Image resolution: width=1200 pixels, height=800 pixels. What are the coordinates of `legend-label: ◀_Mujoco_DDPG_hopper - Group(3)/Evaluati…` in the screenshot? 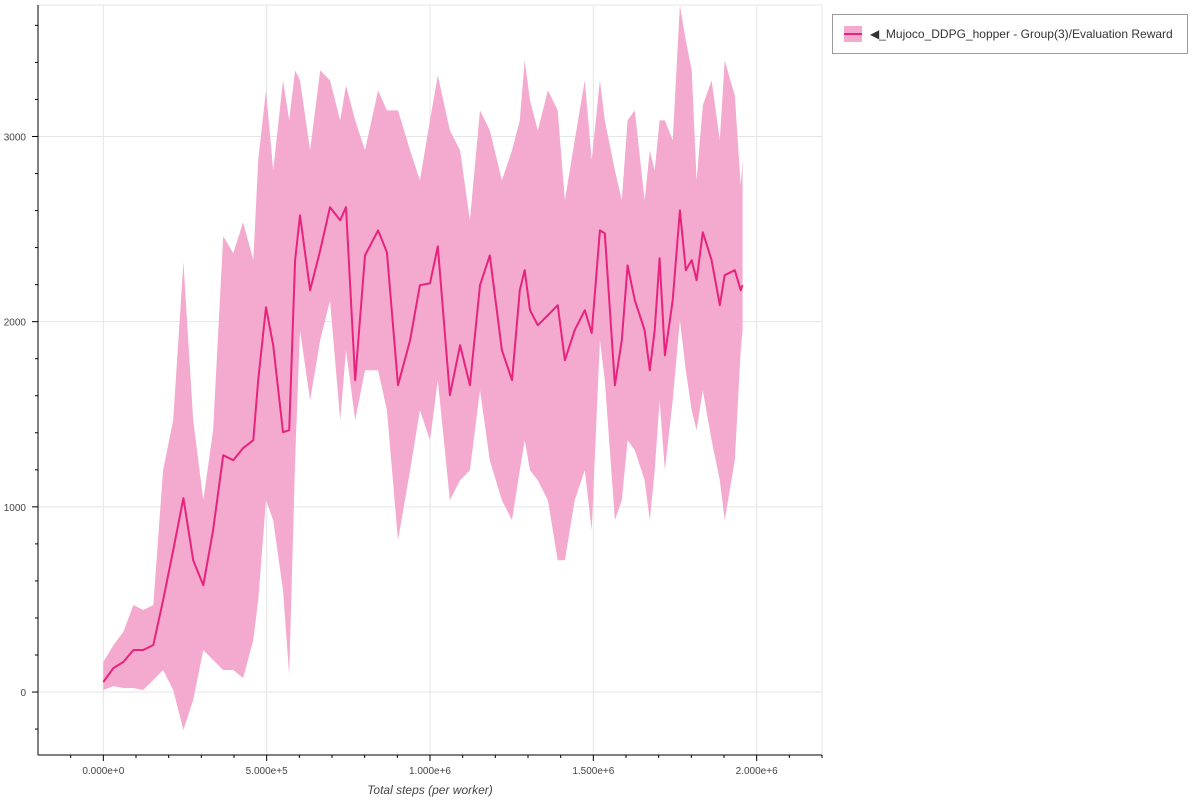 It's located at (1021, 34).